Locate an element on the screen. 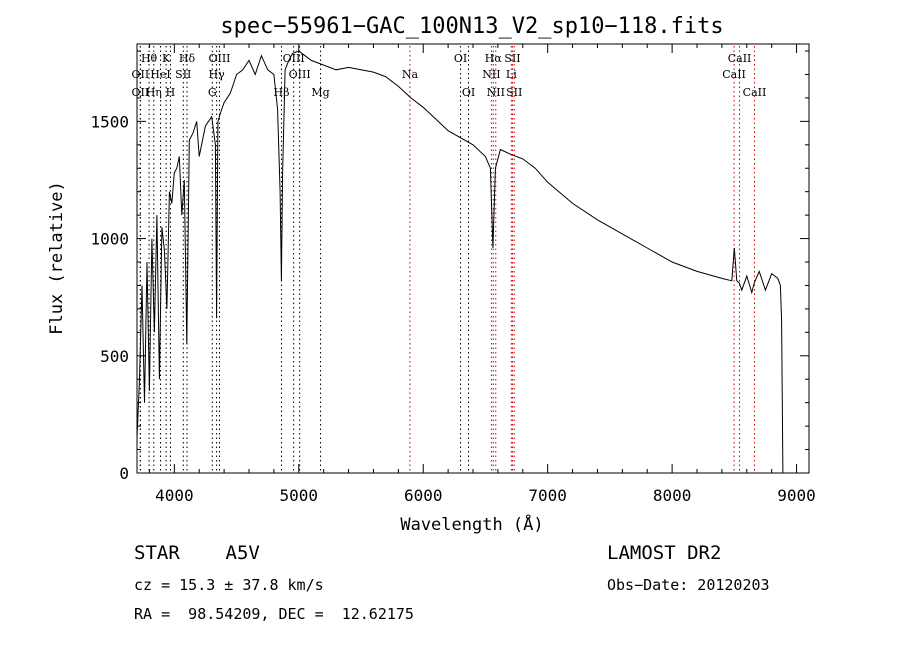 This screenshot has height=650, width=900. line-label-row1-3: OIII is located at coordinates (219, 58).